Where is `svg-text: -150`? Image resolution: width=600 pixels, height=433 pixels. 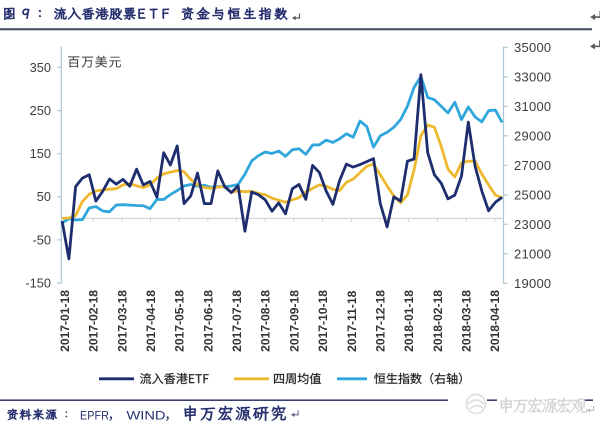 svg-text: -150 is located at coordinates (38, 283).